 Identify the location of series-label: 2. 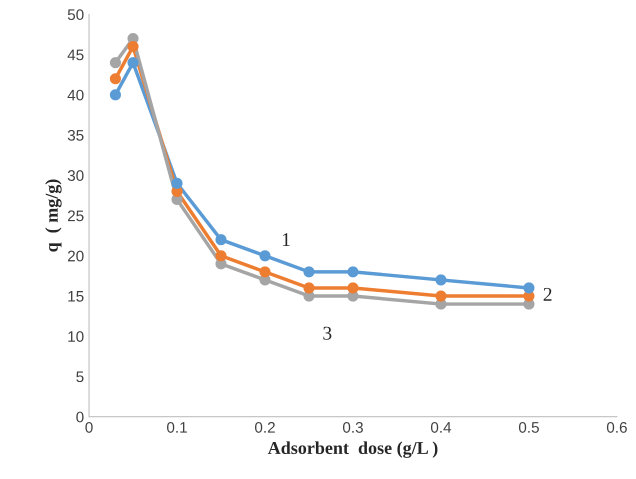
(548, 294).